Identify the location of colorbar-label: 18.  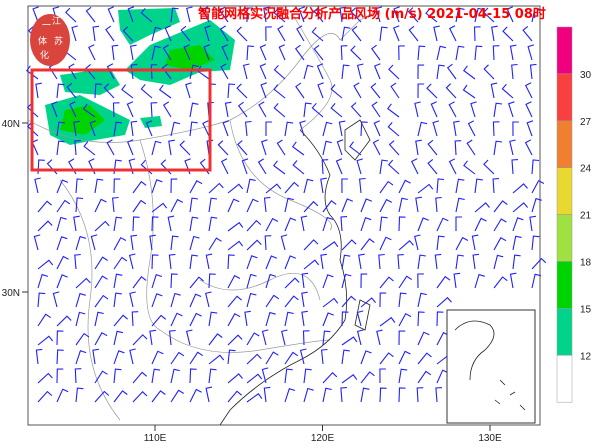
(586, 263).